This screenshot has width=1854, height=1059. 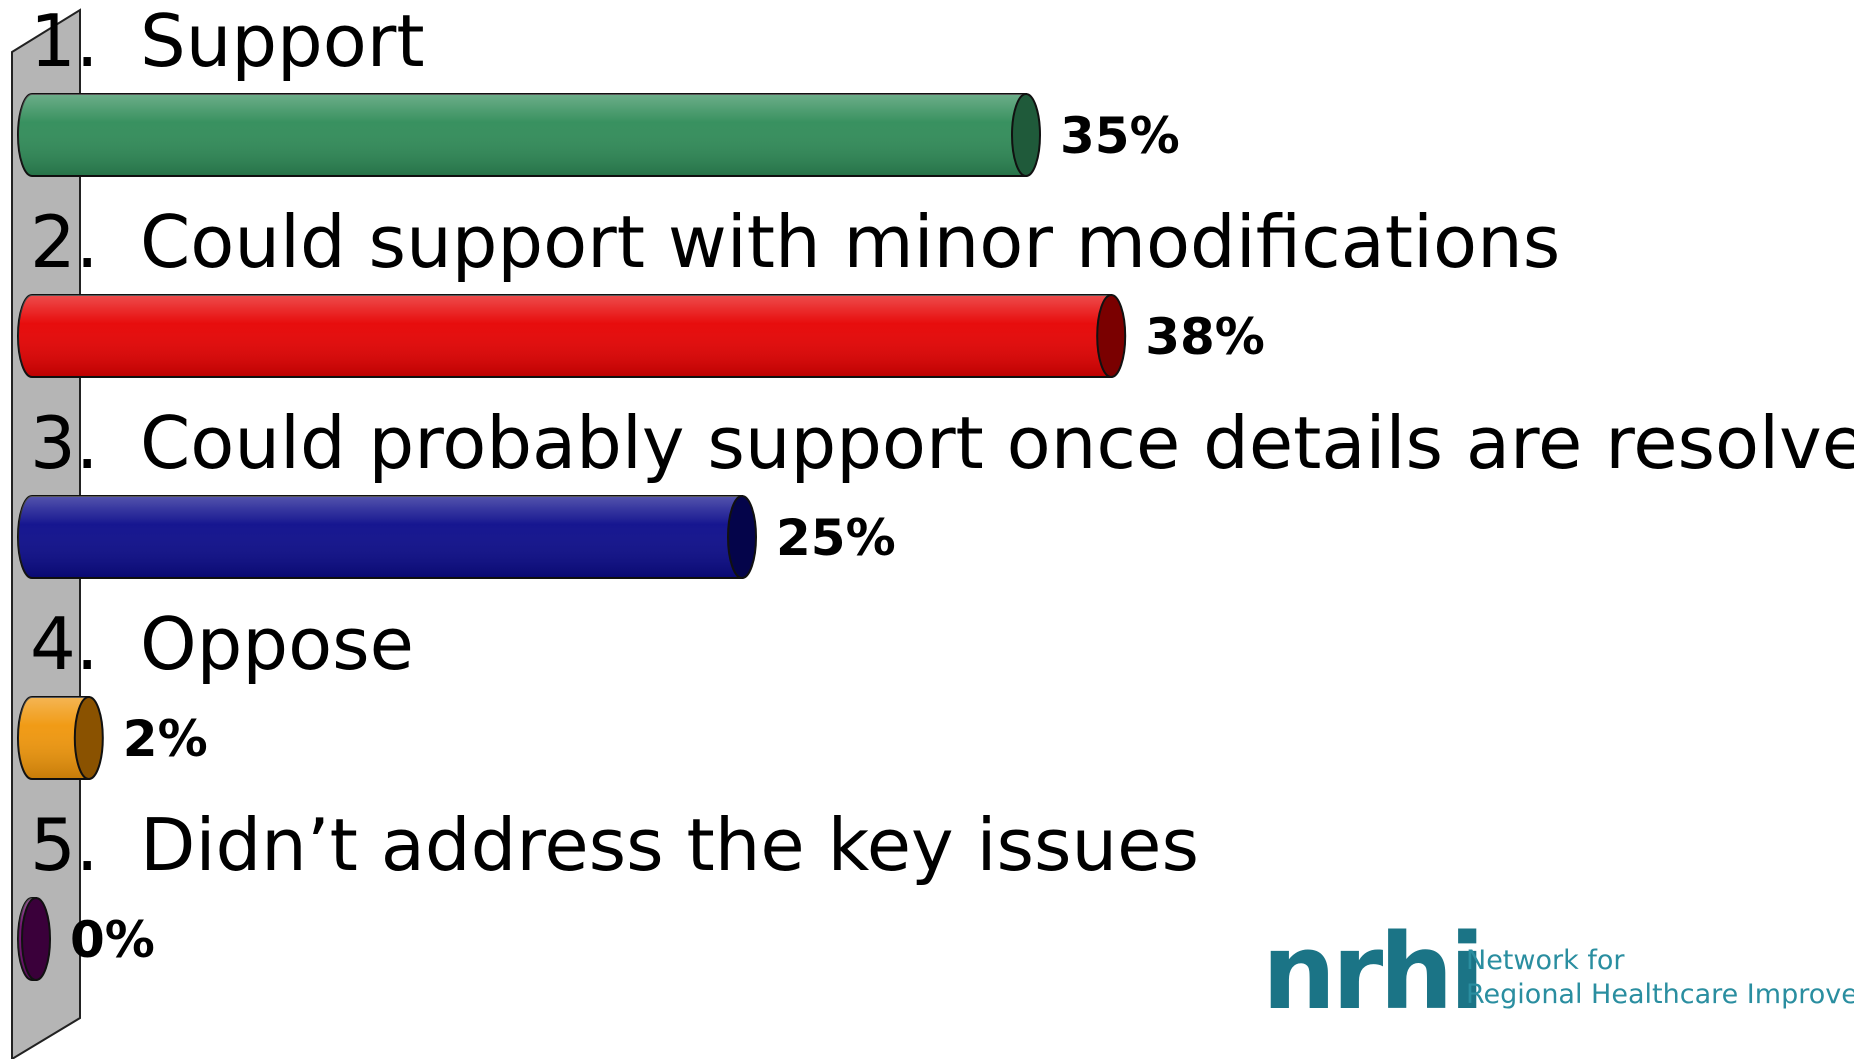 What do you see at coordinates (64, 443) in the screenshot?
I see `bar-3-number: 3.` at bounding box center [64, 443].